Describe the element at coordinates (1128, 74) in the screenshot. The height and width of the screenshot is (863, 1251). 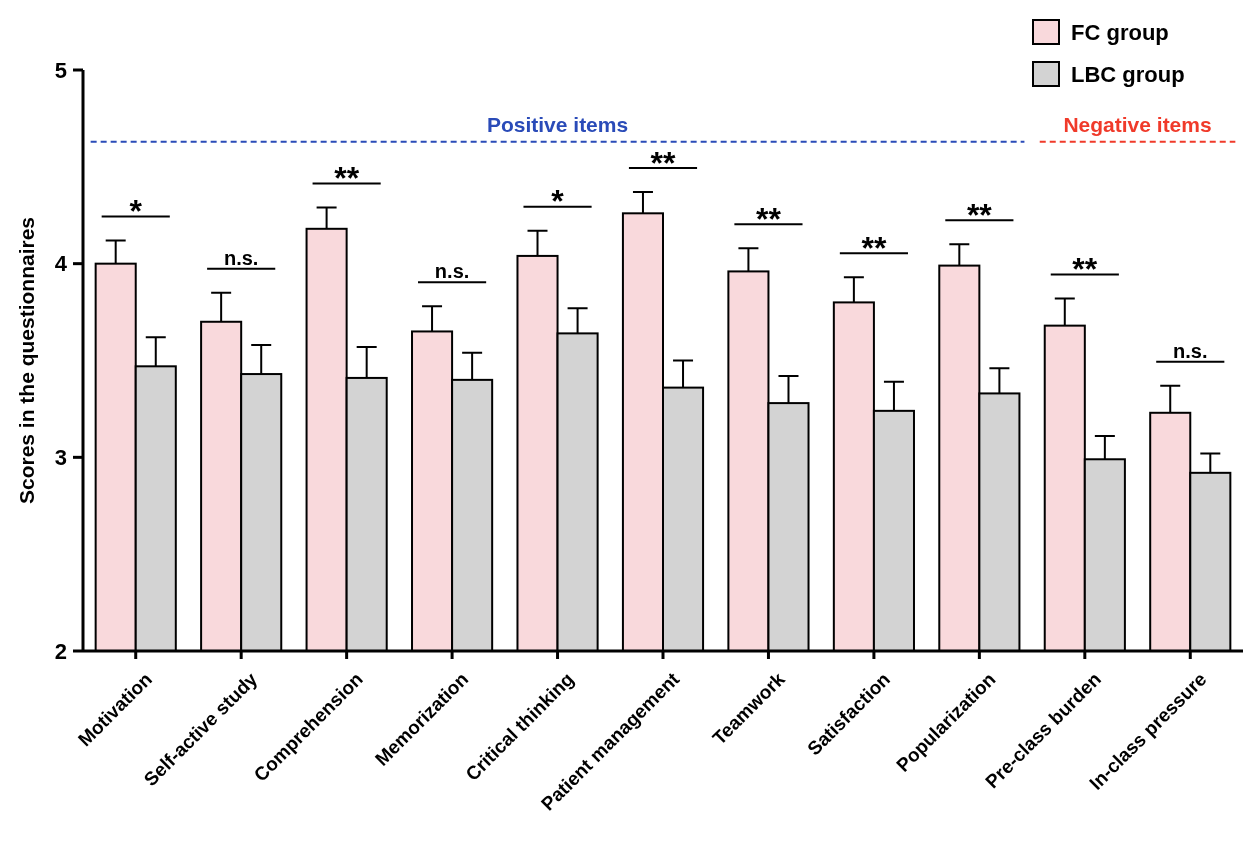
I see `legend-label: LBC group` at that location.